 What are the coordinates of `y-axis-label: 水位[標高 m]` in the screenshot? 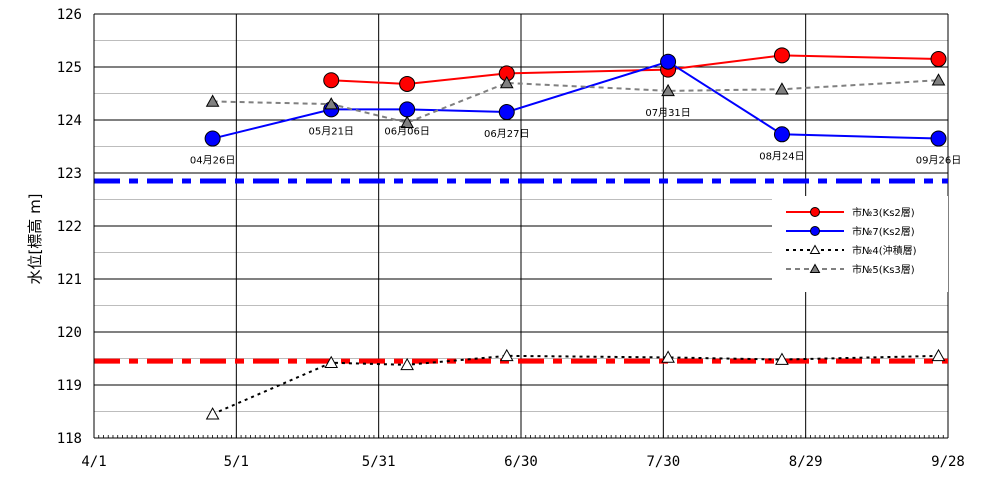 It's located at (35, 238).